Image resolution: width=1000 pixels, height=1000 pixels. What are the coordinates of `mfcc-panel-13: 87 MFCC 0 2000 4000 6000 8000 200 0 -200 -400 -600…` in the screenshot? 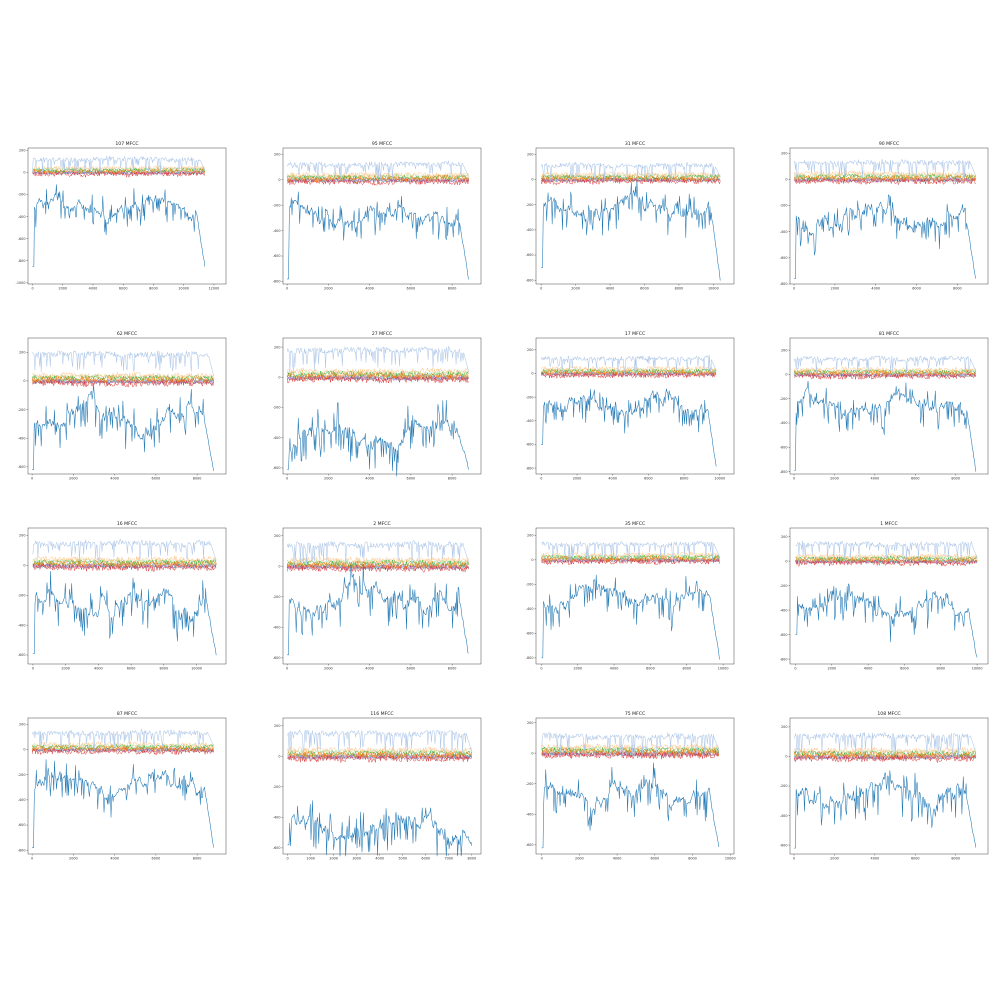 It's located at (122, 786).